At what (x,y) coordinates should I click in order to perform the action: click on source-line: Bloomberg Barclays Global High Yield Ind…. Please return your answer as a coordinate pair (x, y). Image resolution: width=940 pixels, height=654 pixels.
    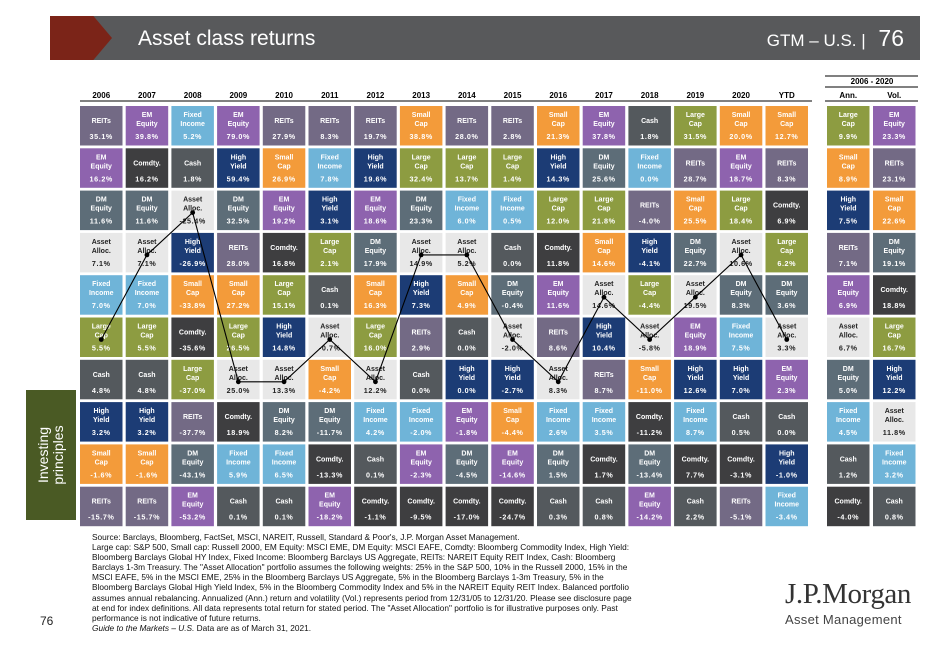
    Looking at the image, I should click on (360, 587).